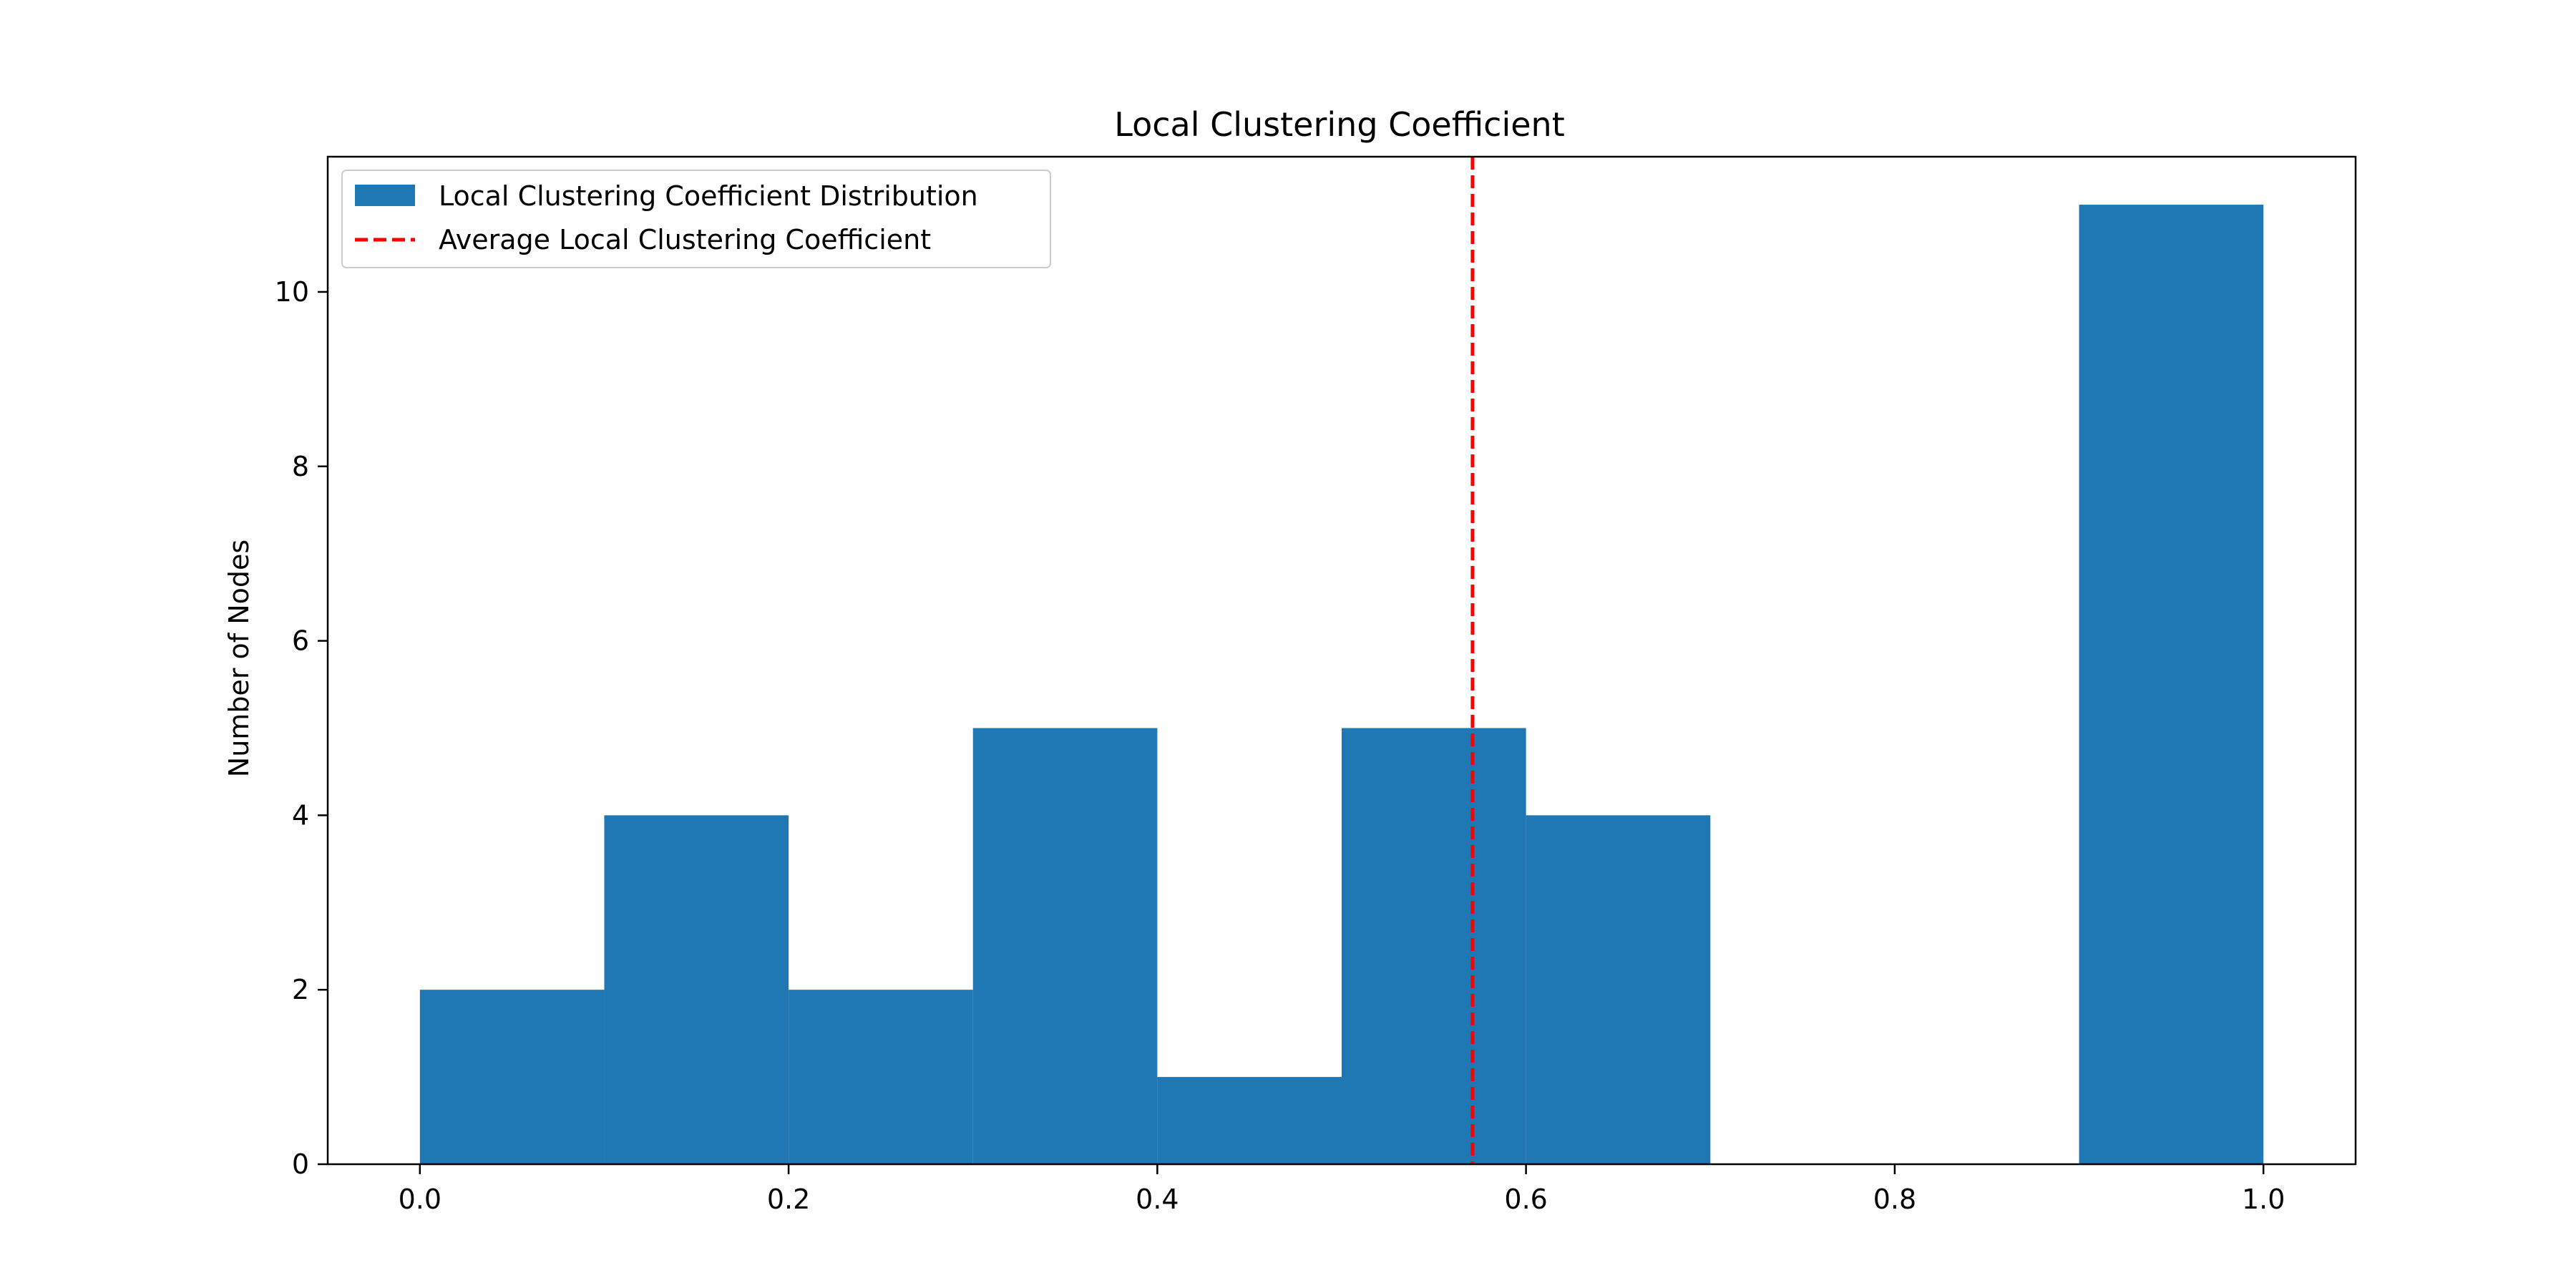 The width and height of the screenshot is (2576, 1288). What do you see at coordinates (1339, 124) in the screenshot?
I see `chart-title: Local Clustering Coefficient` at bounding box center [1339, 124].